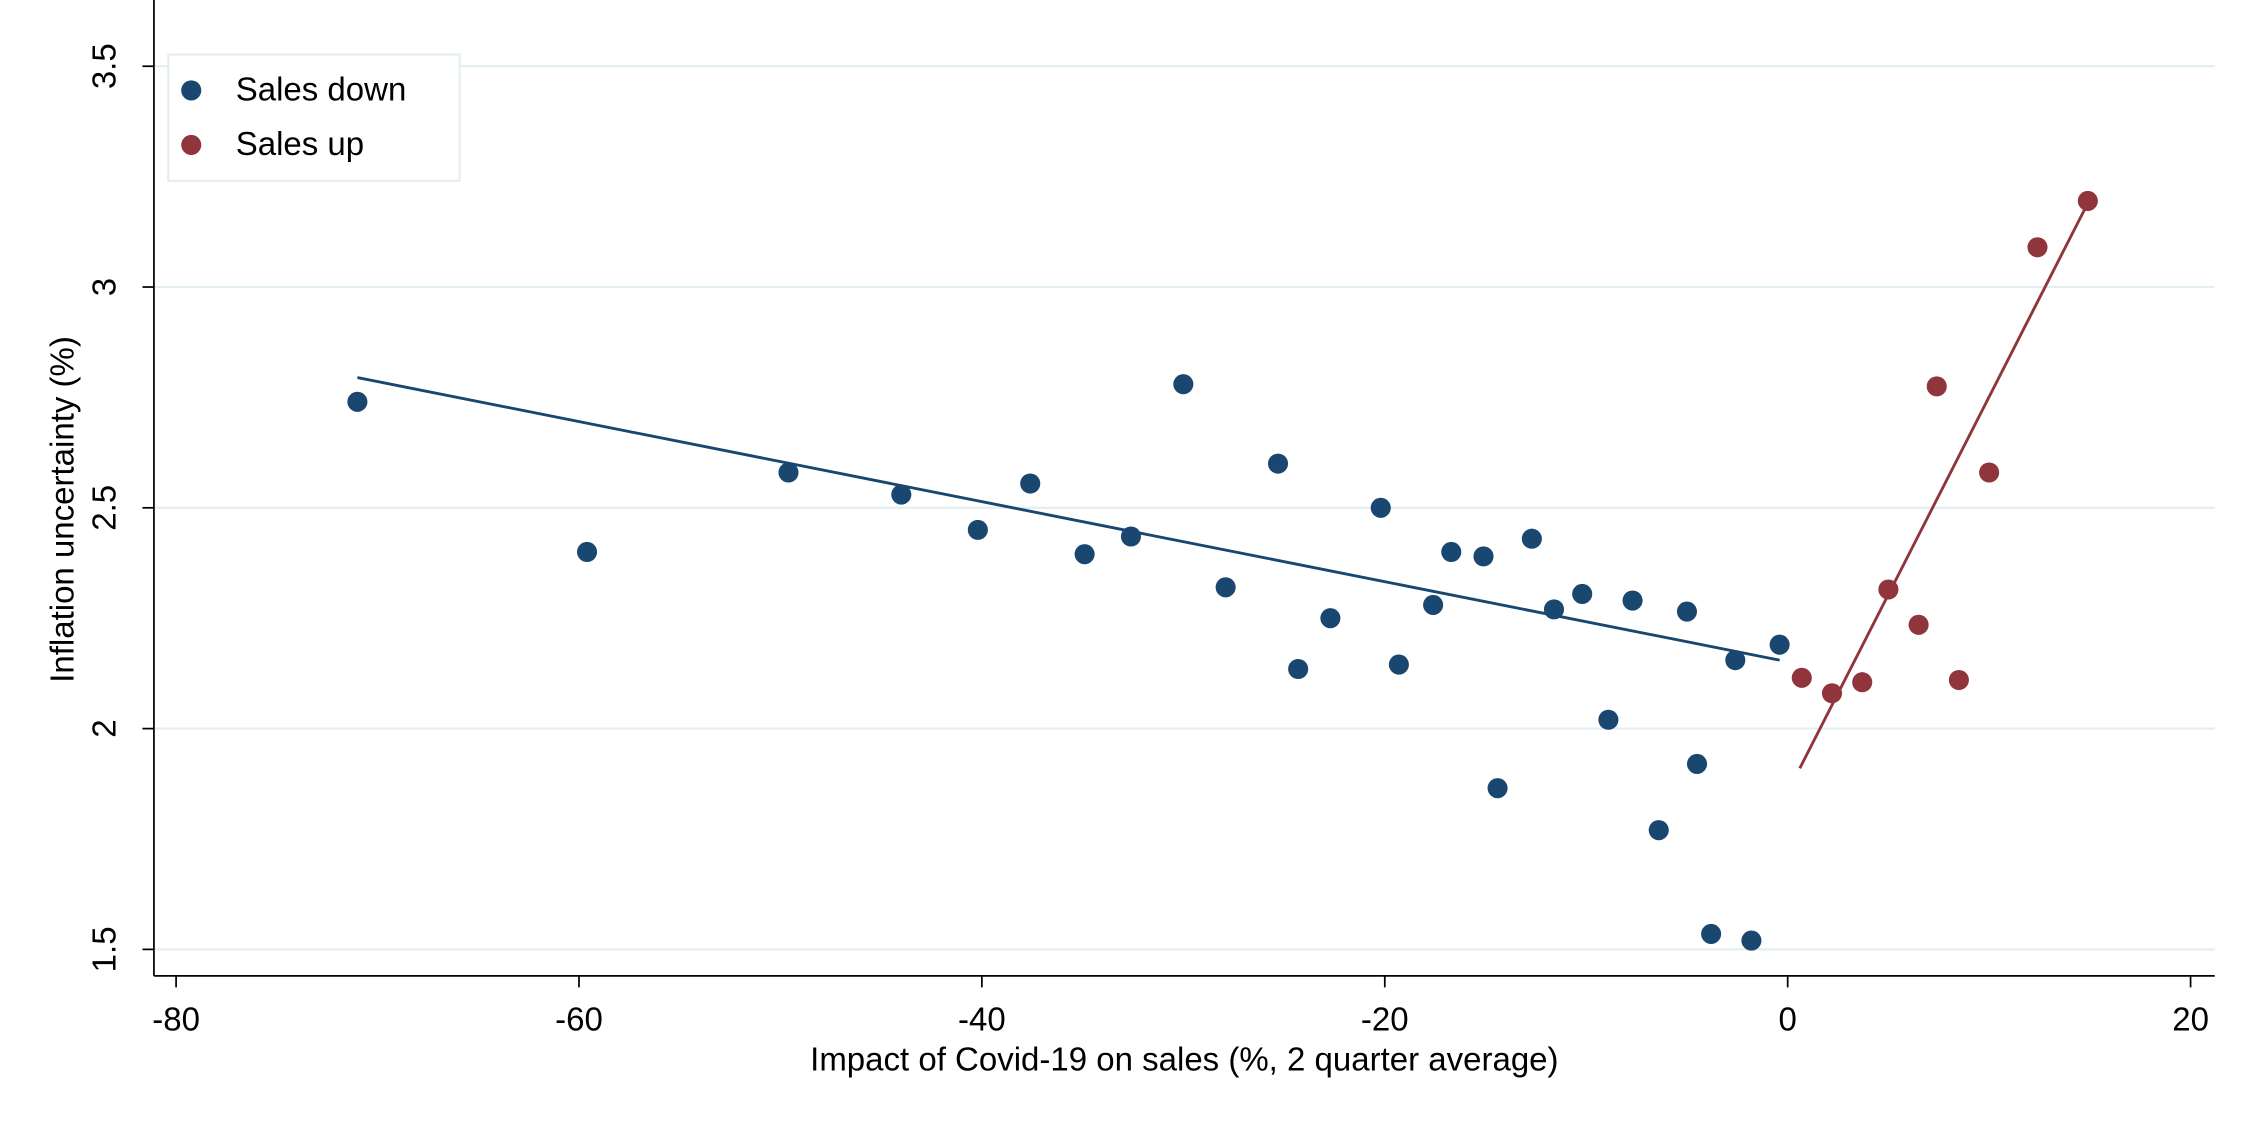  Describe the element at coordinates (103, 66) in the screenshot. I see `y-tick-label: 3.5` at that location.